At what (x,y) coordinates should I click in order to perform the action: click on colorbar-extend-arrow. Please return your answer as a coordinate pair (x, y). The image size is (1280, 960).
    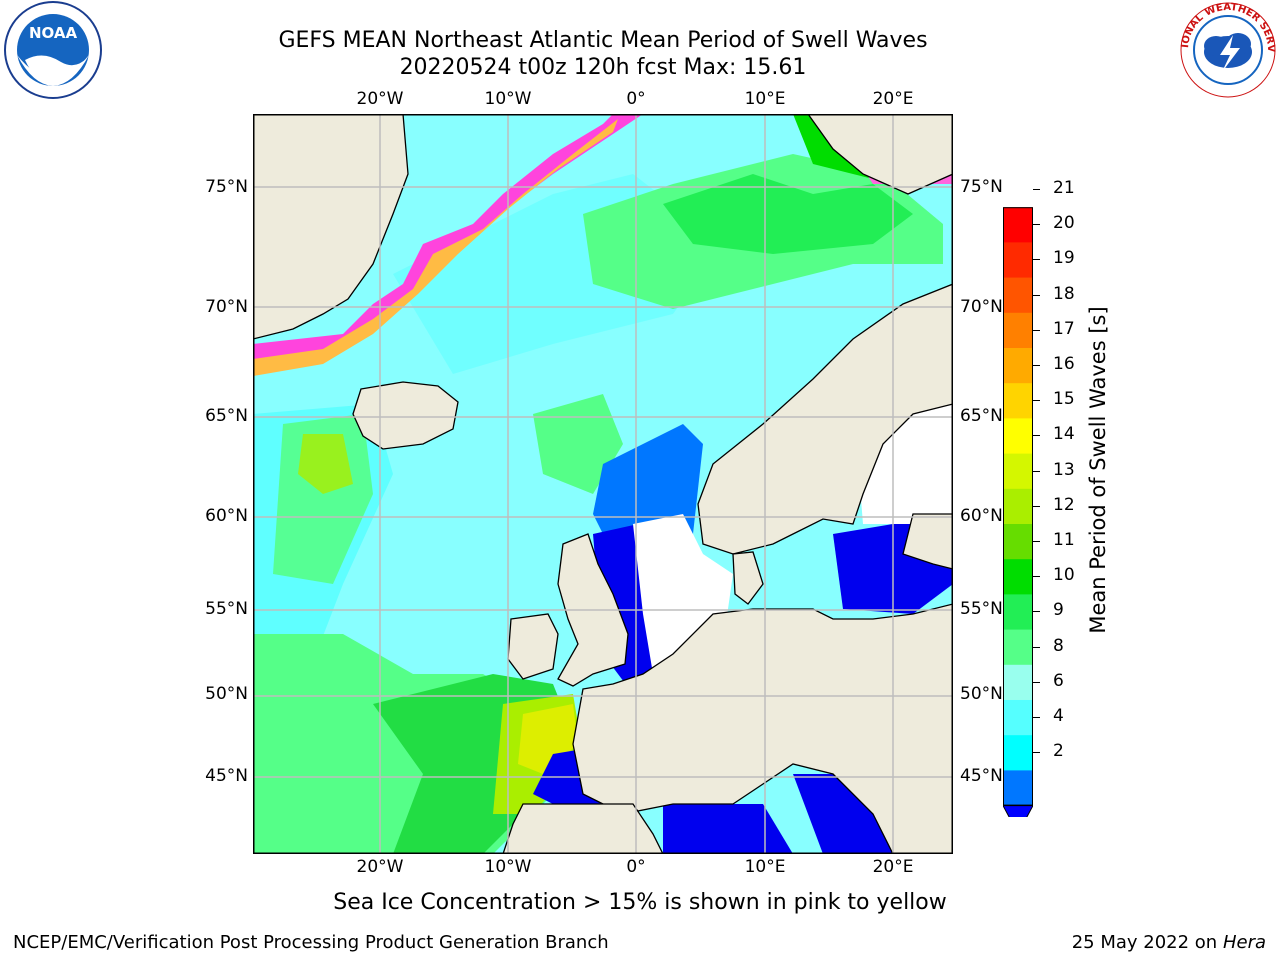
    Looking at the image, I should click on (1018, 820).